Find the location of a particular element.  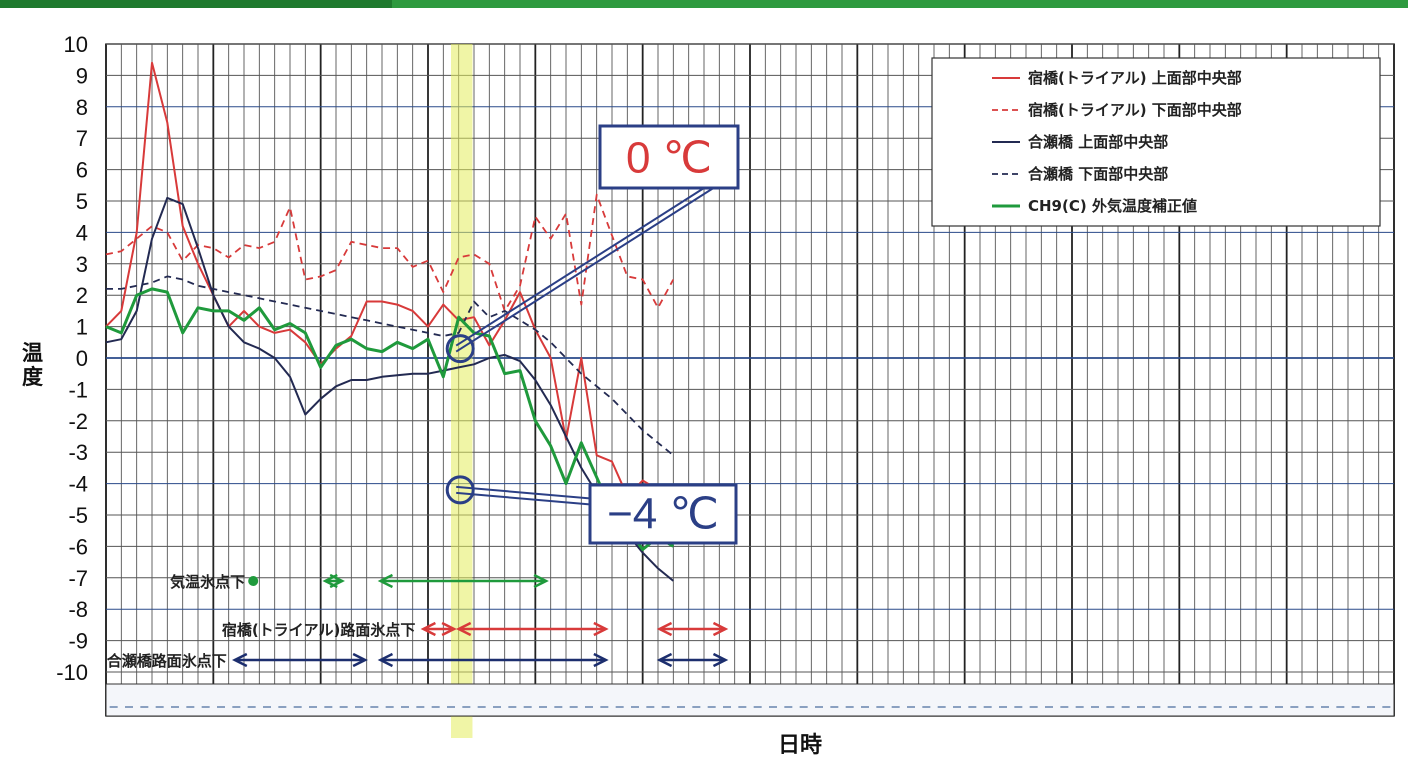

y-axis-label: 温度 is located at coordinates (32, 365).